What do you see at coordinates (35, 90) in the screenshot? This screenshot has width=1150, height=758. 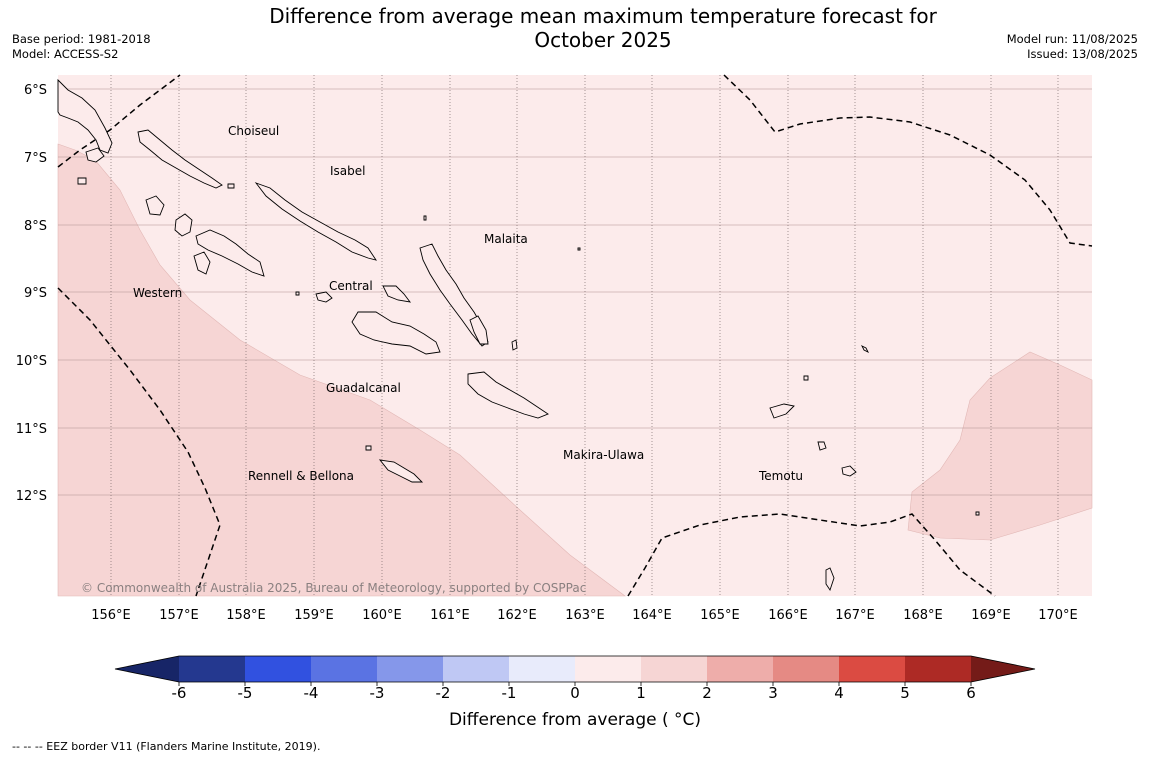 I see `lat-label: 6°S` at bounding box center [35, 90].